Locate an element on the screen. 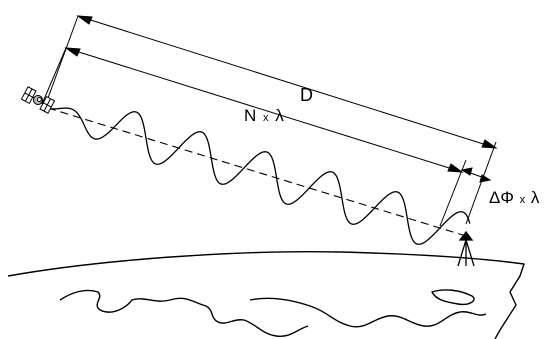 The height and width of the screenshot is (339, 547). ext-line-partial is located at coordinates (453, 193).